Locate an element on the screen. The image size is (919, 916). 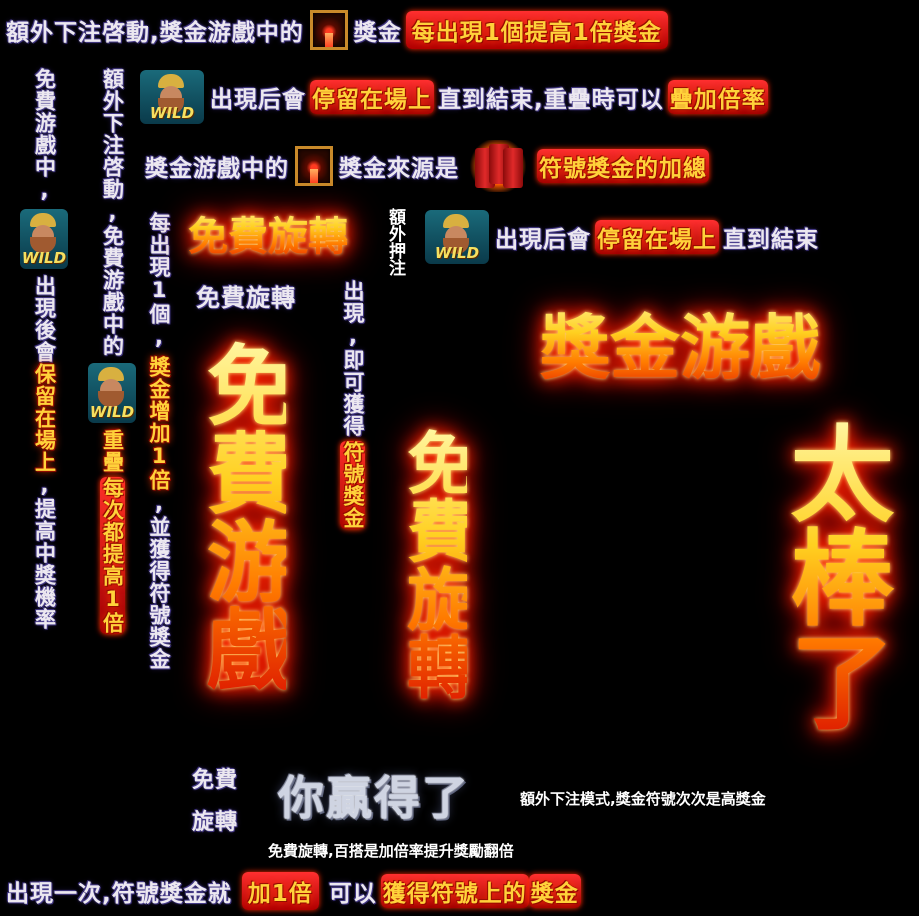
rule-text: 獎金 is located at coordinates (377, 33).